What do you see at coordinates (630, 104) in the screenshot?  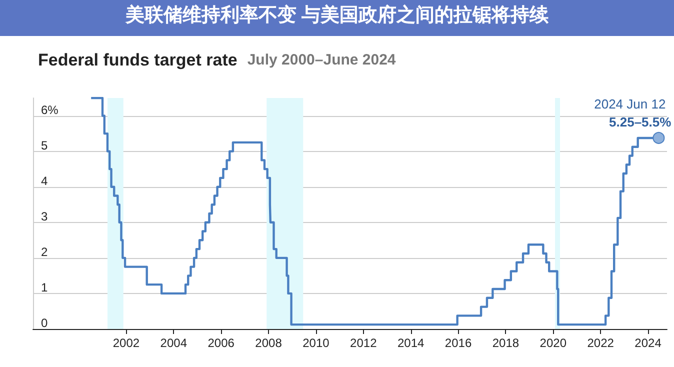 I see `annotation: 2024 Jun 12` at bounding box center [630, 104].